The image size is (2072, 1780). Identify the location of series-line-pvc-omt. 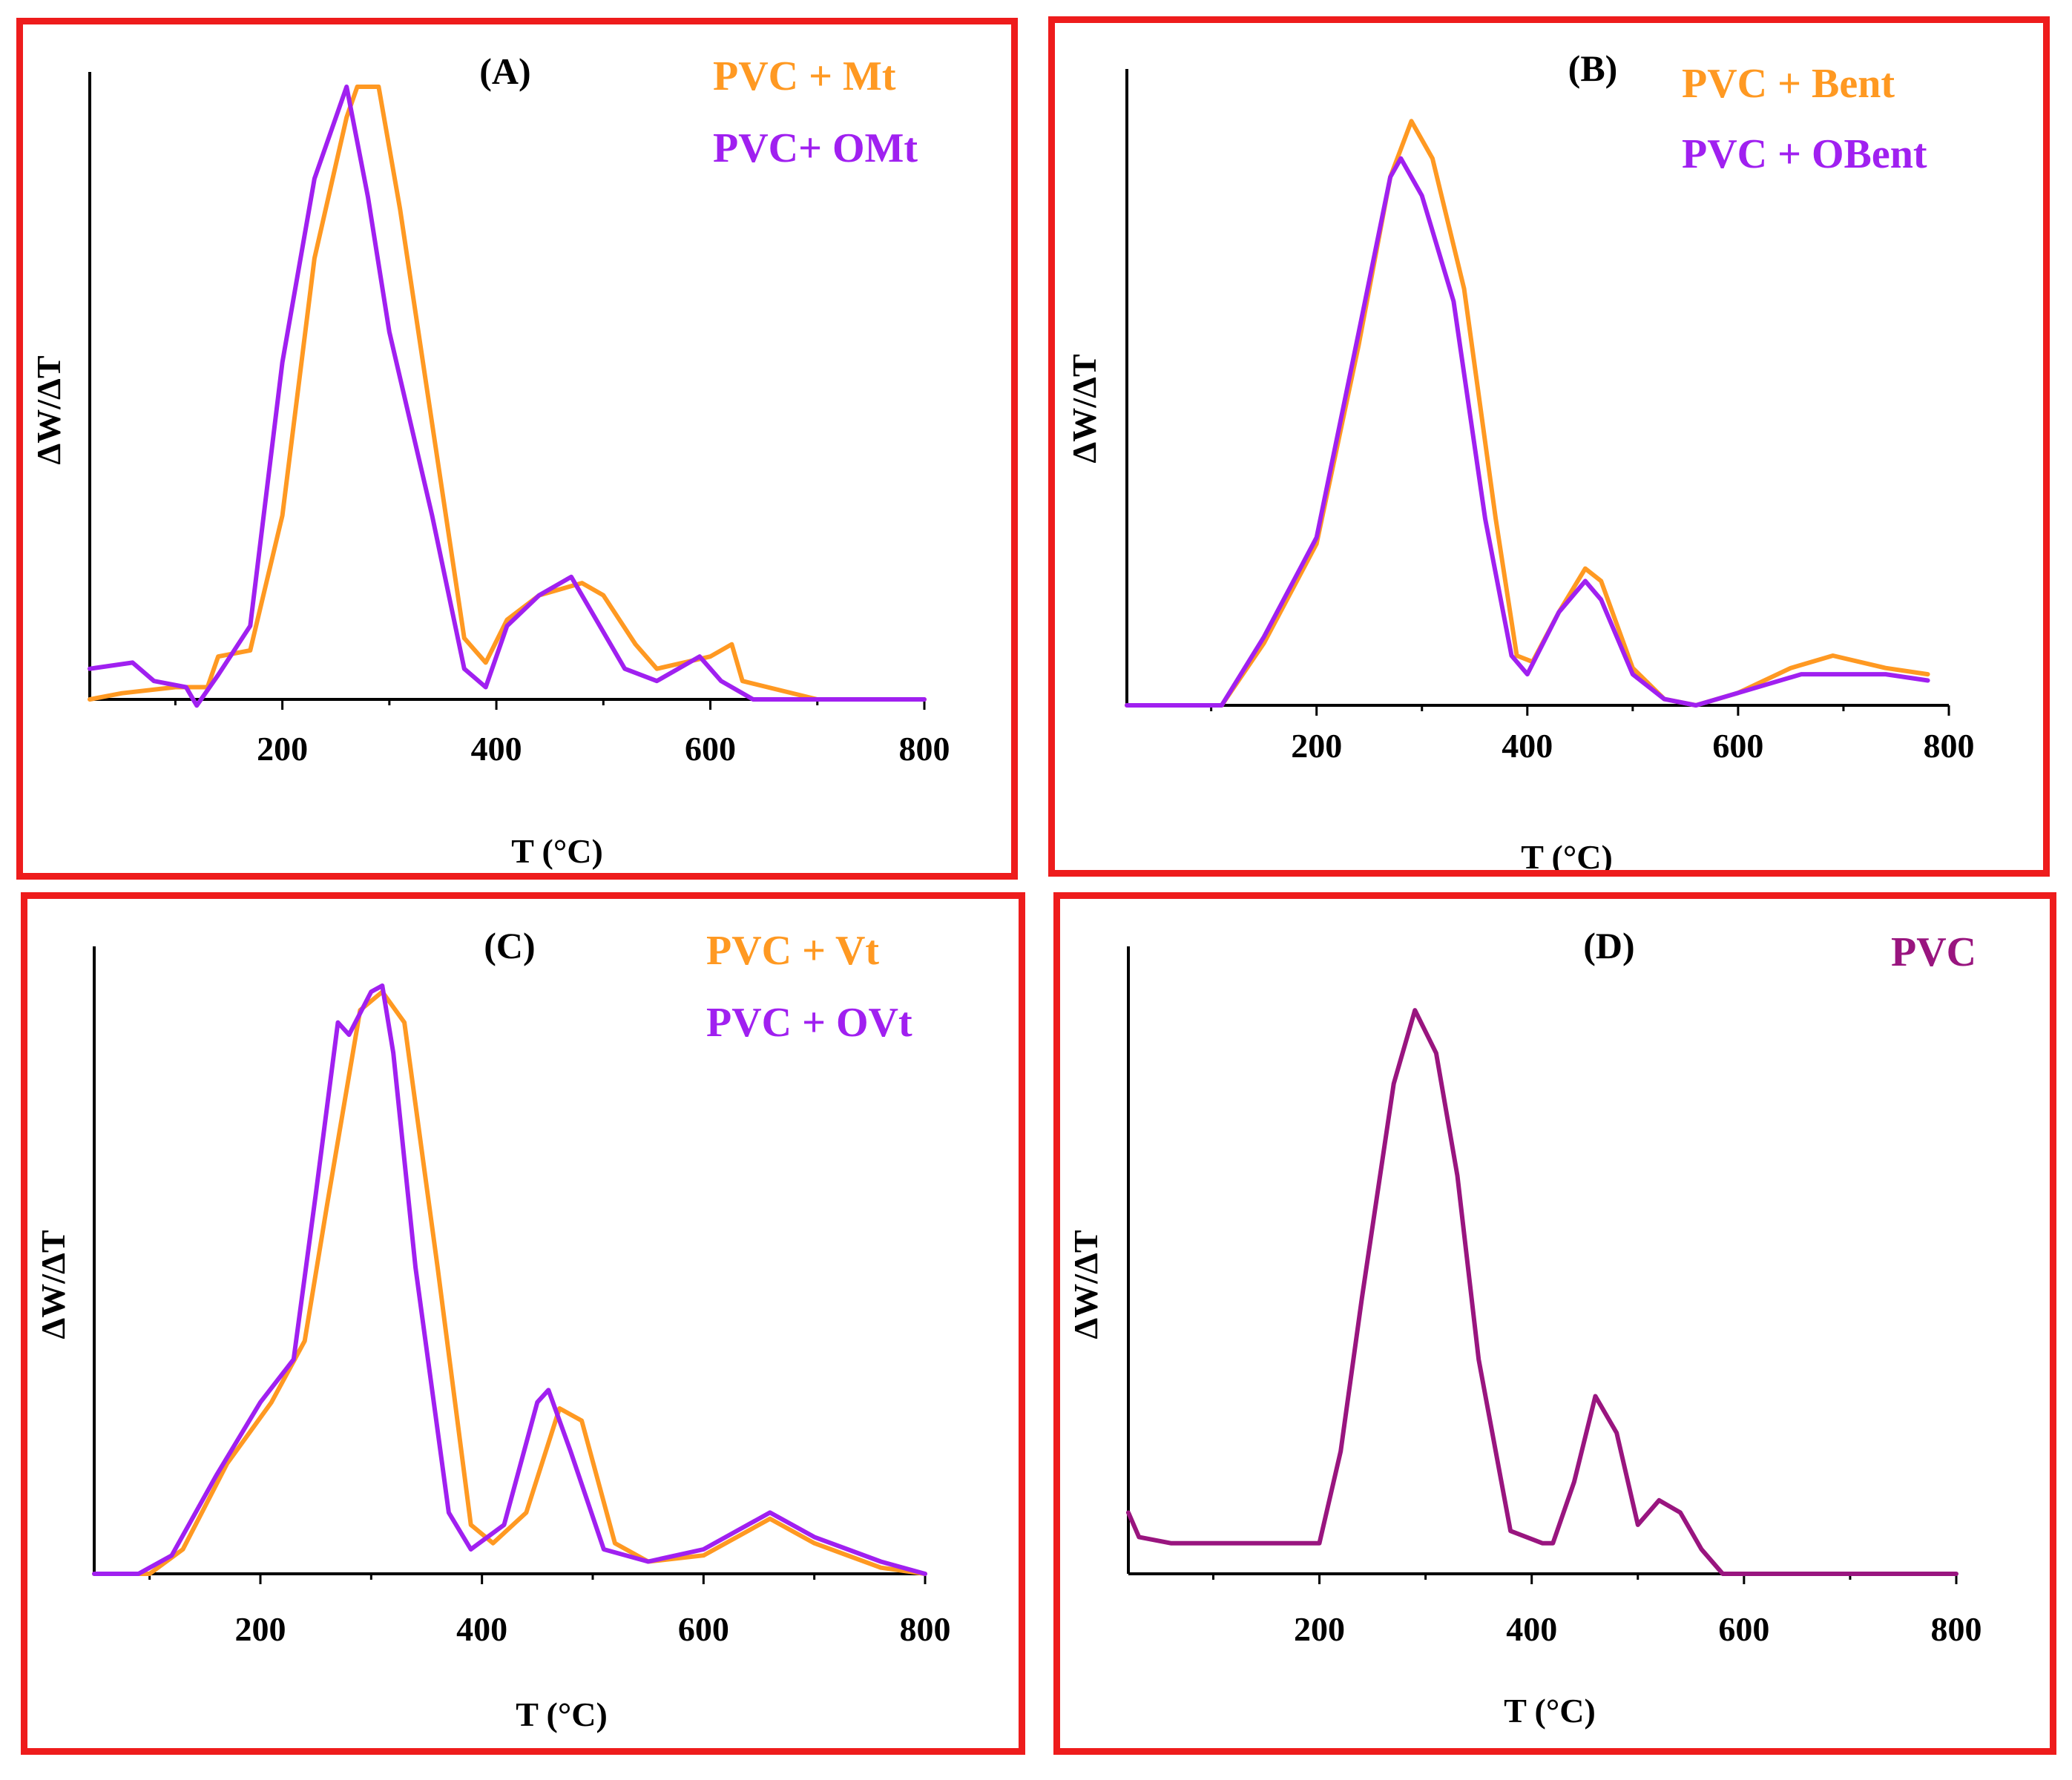
(508, 396).